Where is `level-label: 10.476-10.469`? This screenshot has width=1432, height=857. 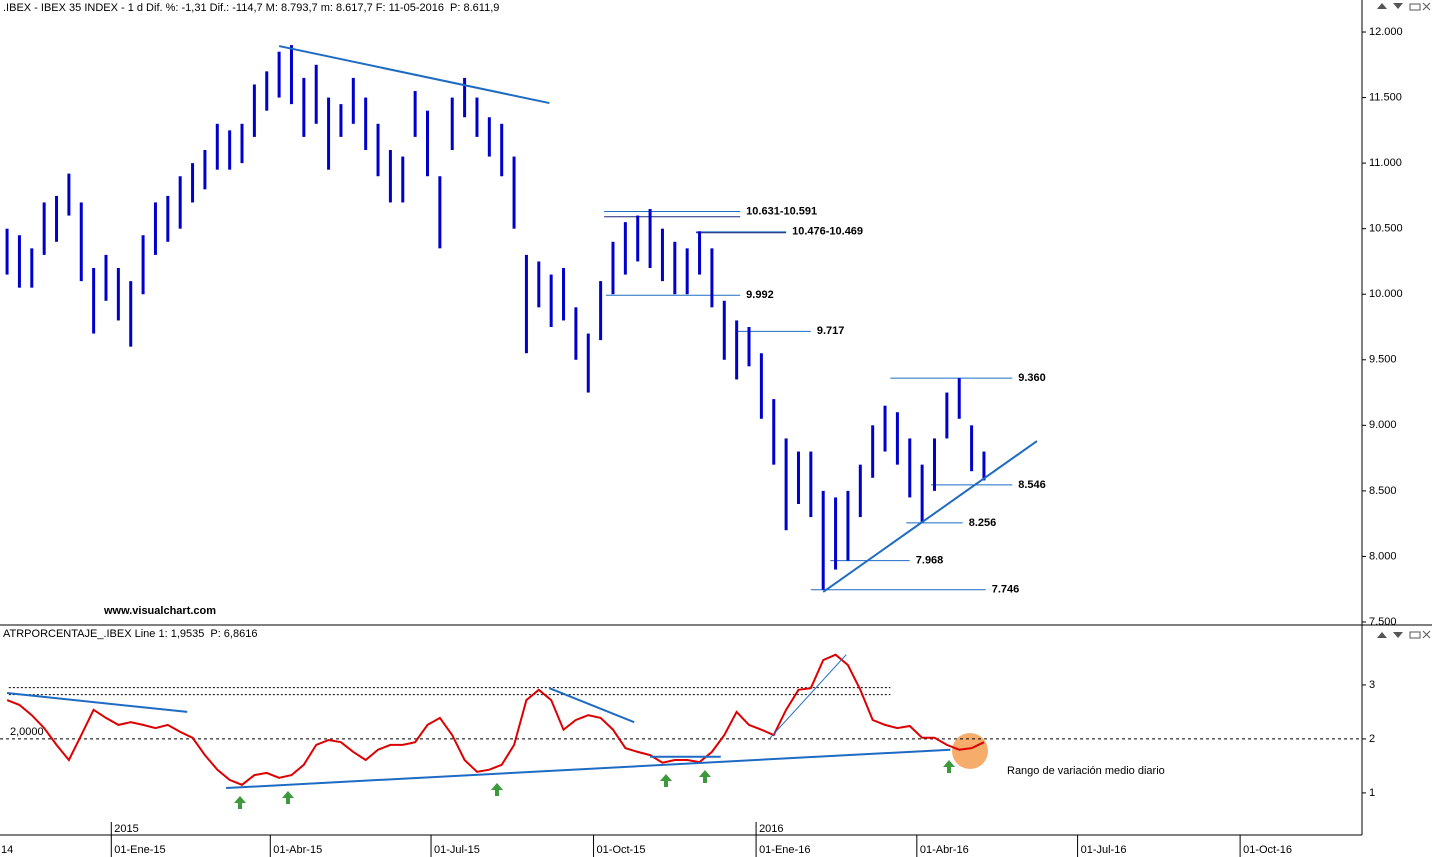 level-label: 10.476-10.469 is located at coordinates (827, 232).